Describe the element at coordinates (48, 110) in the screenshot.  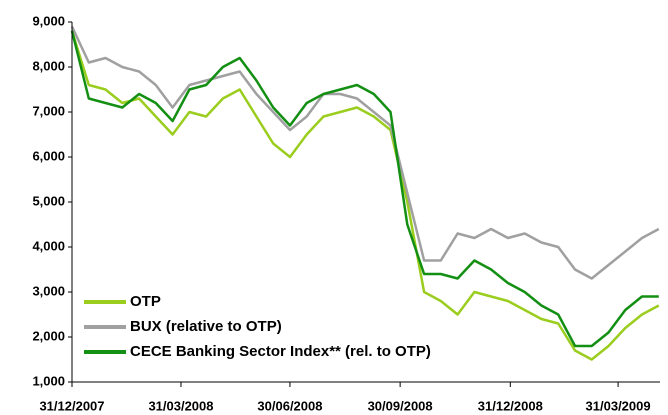
I see `y-tick-label: 7,000` at that location.